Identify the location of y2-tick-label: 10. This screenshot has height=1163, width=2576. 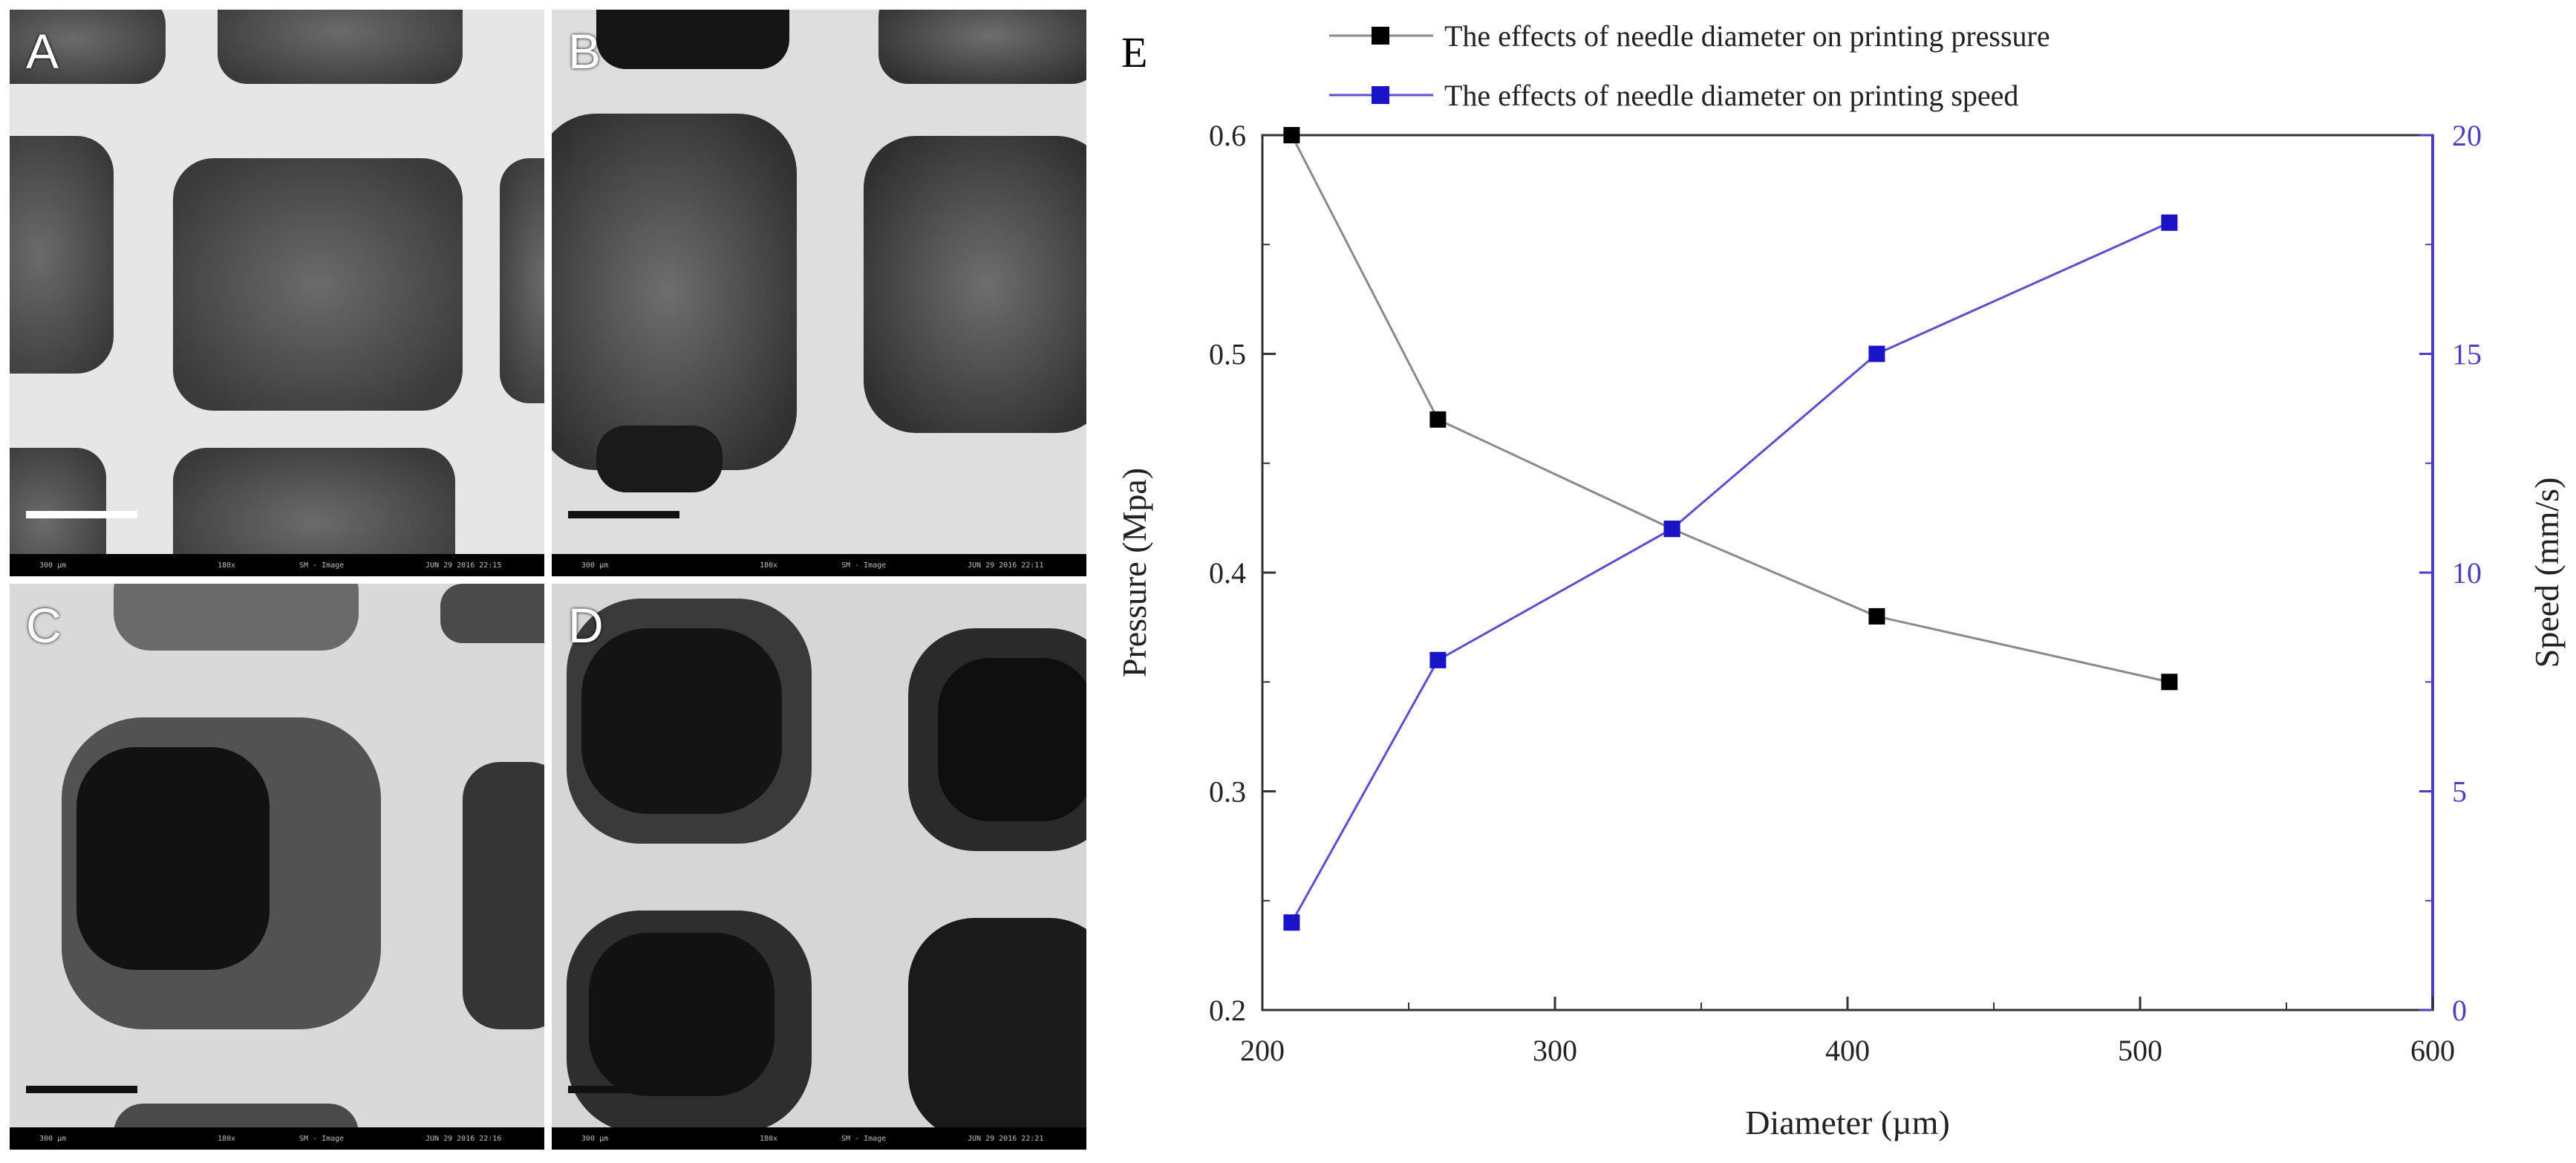
(2467, 573).